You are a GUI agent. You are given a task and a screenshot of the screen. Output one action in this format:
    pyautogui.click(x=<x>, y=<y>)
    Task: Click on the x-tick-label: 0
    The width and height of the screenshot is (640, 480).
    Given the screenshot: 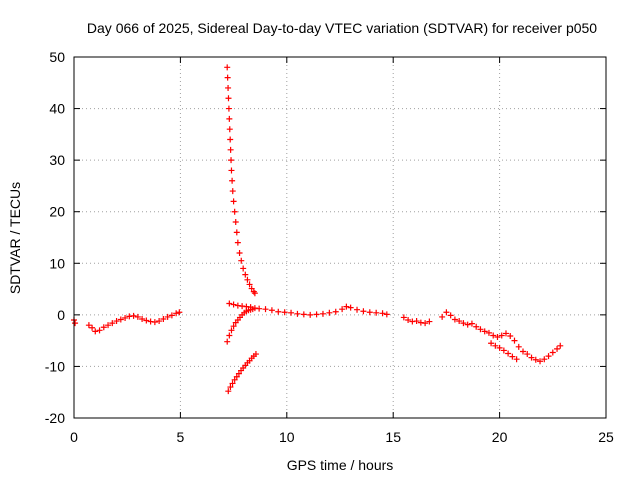 What is the action you would take?
    pyautogui.click(x=74, y=437)
    